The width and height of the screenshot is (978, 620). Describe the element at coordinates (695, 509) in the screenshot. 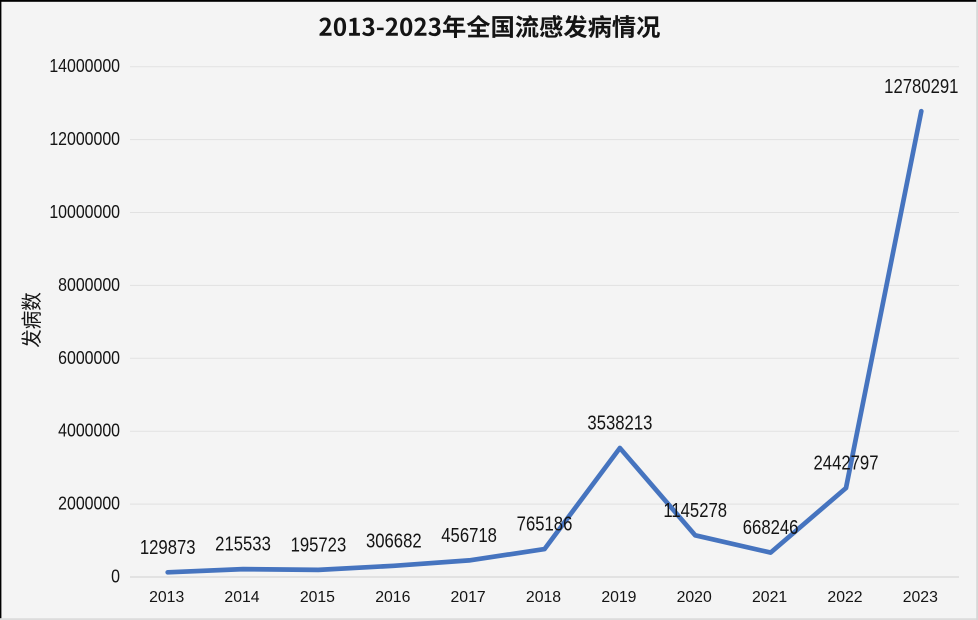

I see `svg-text: 1145278` at that location.